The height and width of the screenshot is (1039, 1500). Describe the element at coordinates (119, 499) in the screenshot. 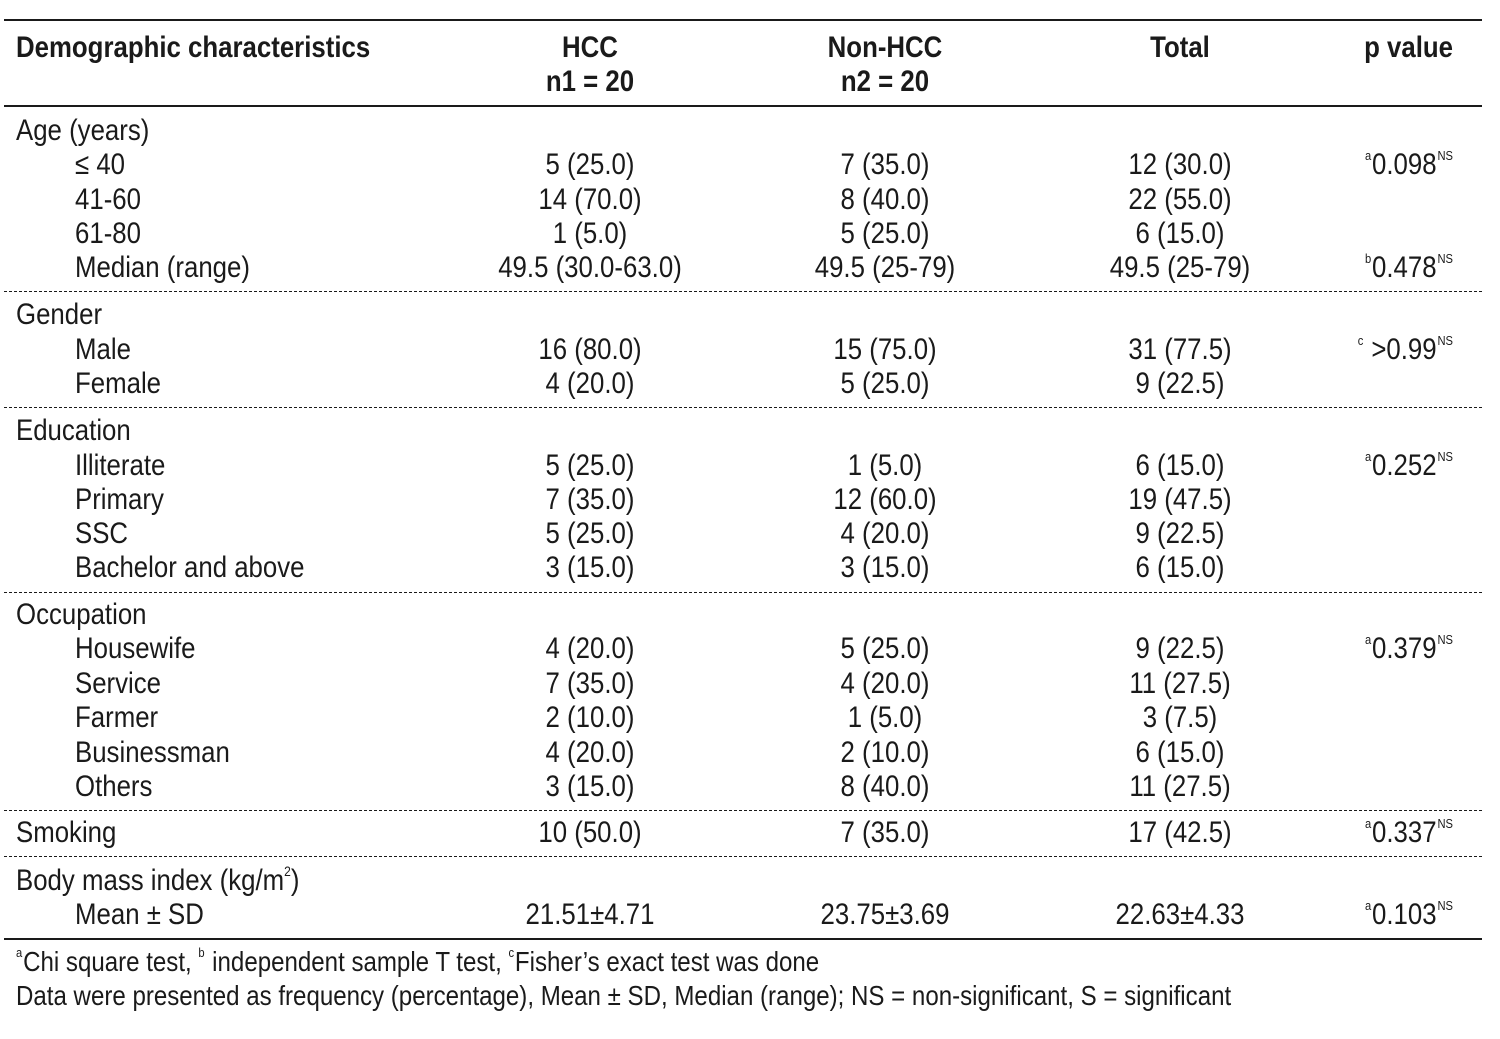

I see `row-label: Primary` at that location.